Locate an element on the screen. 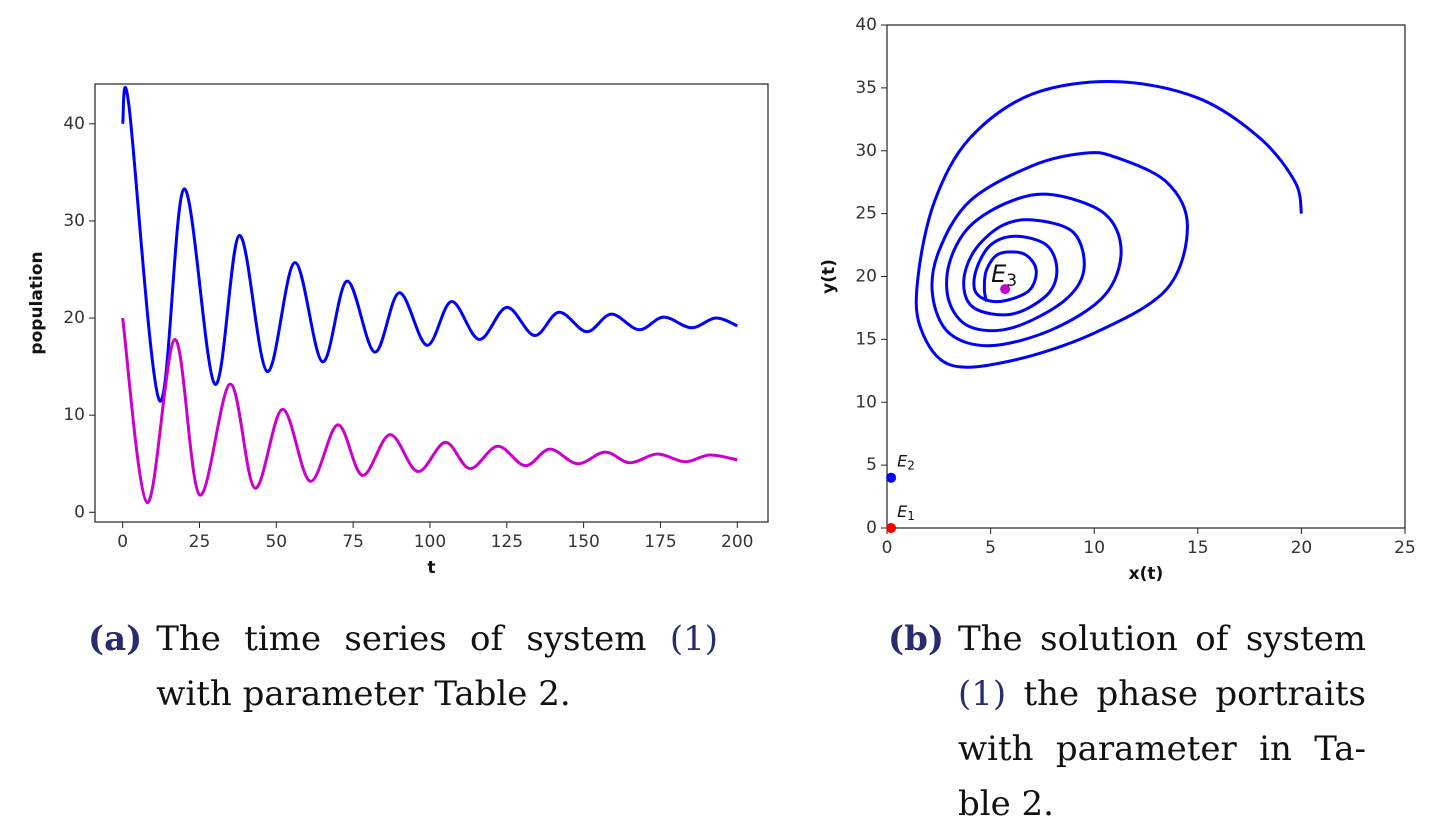 The width and height of the screenshot is (1430, 838). point-label-sub: 1 is located at coordinates (911, 516).